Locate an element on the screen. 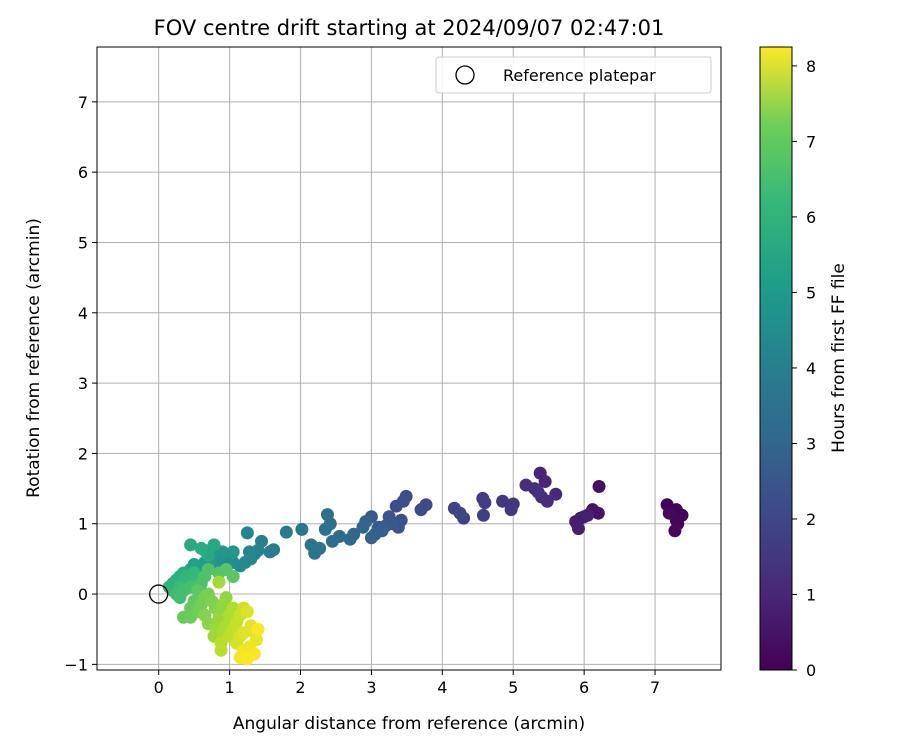  x-tick-label: 3 is located at coordinates (371, 687).